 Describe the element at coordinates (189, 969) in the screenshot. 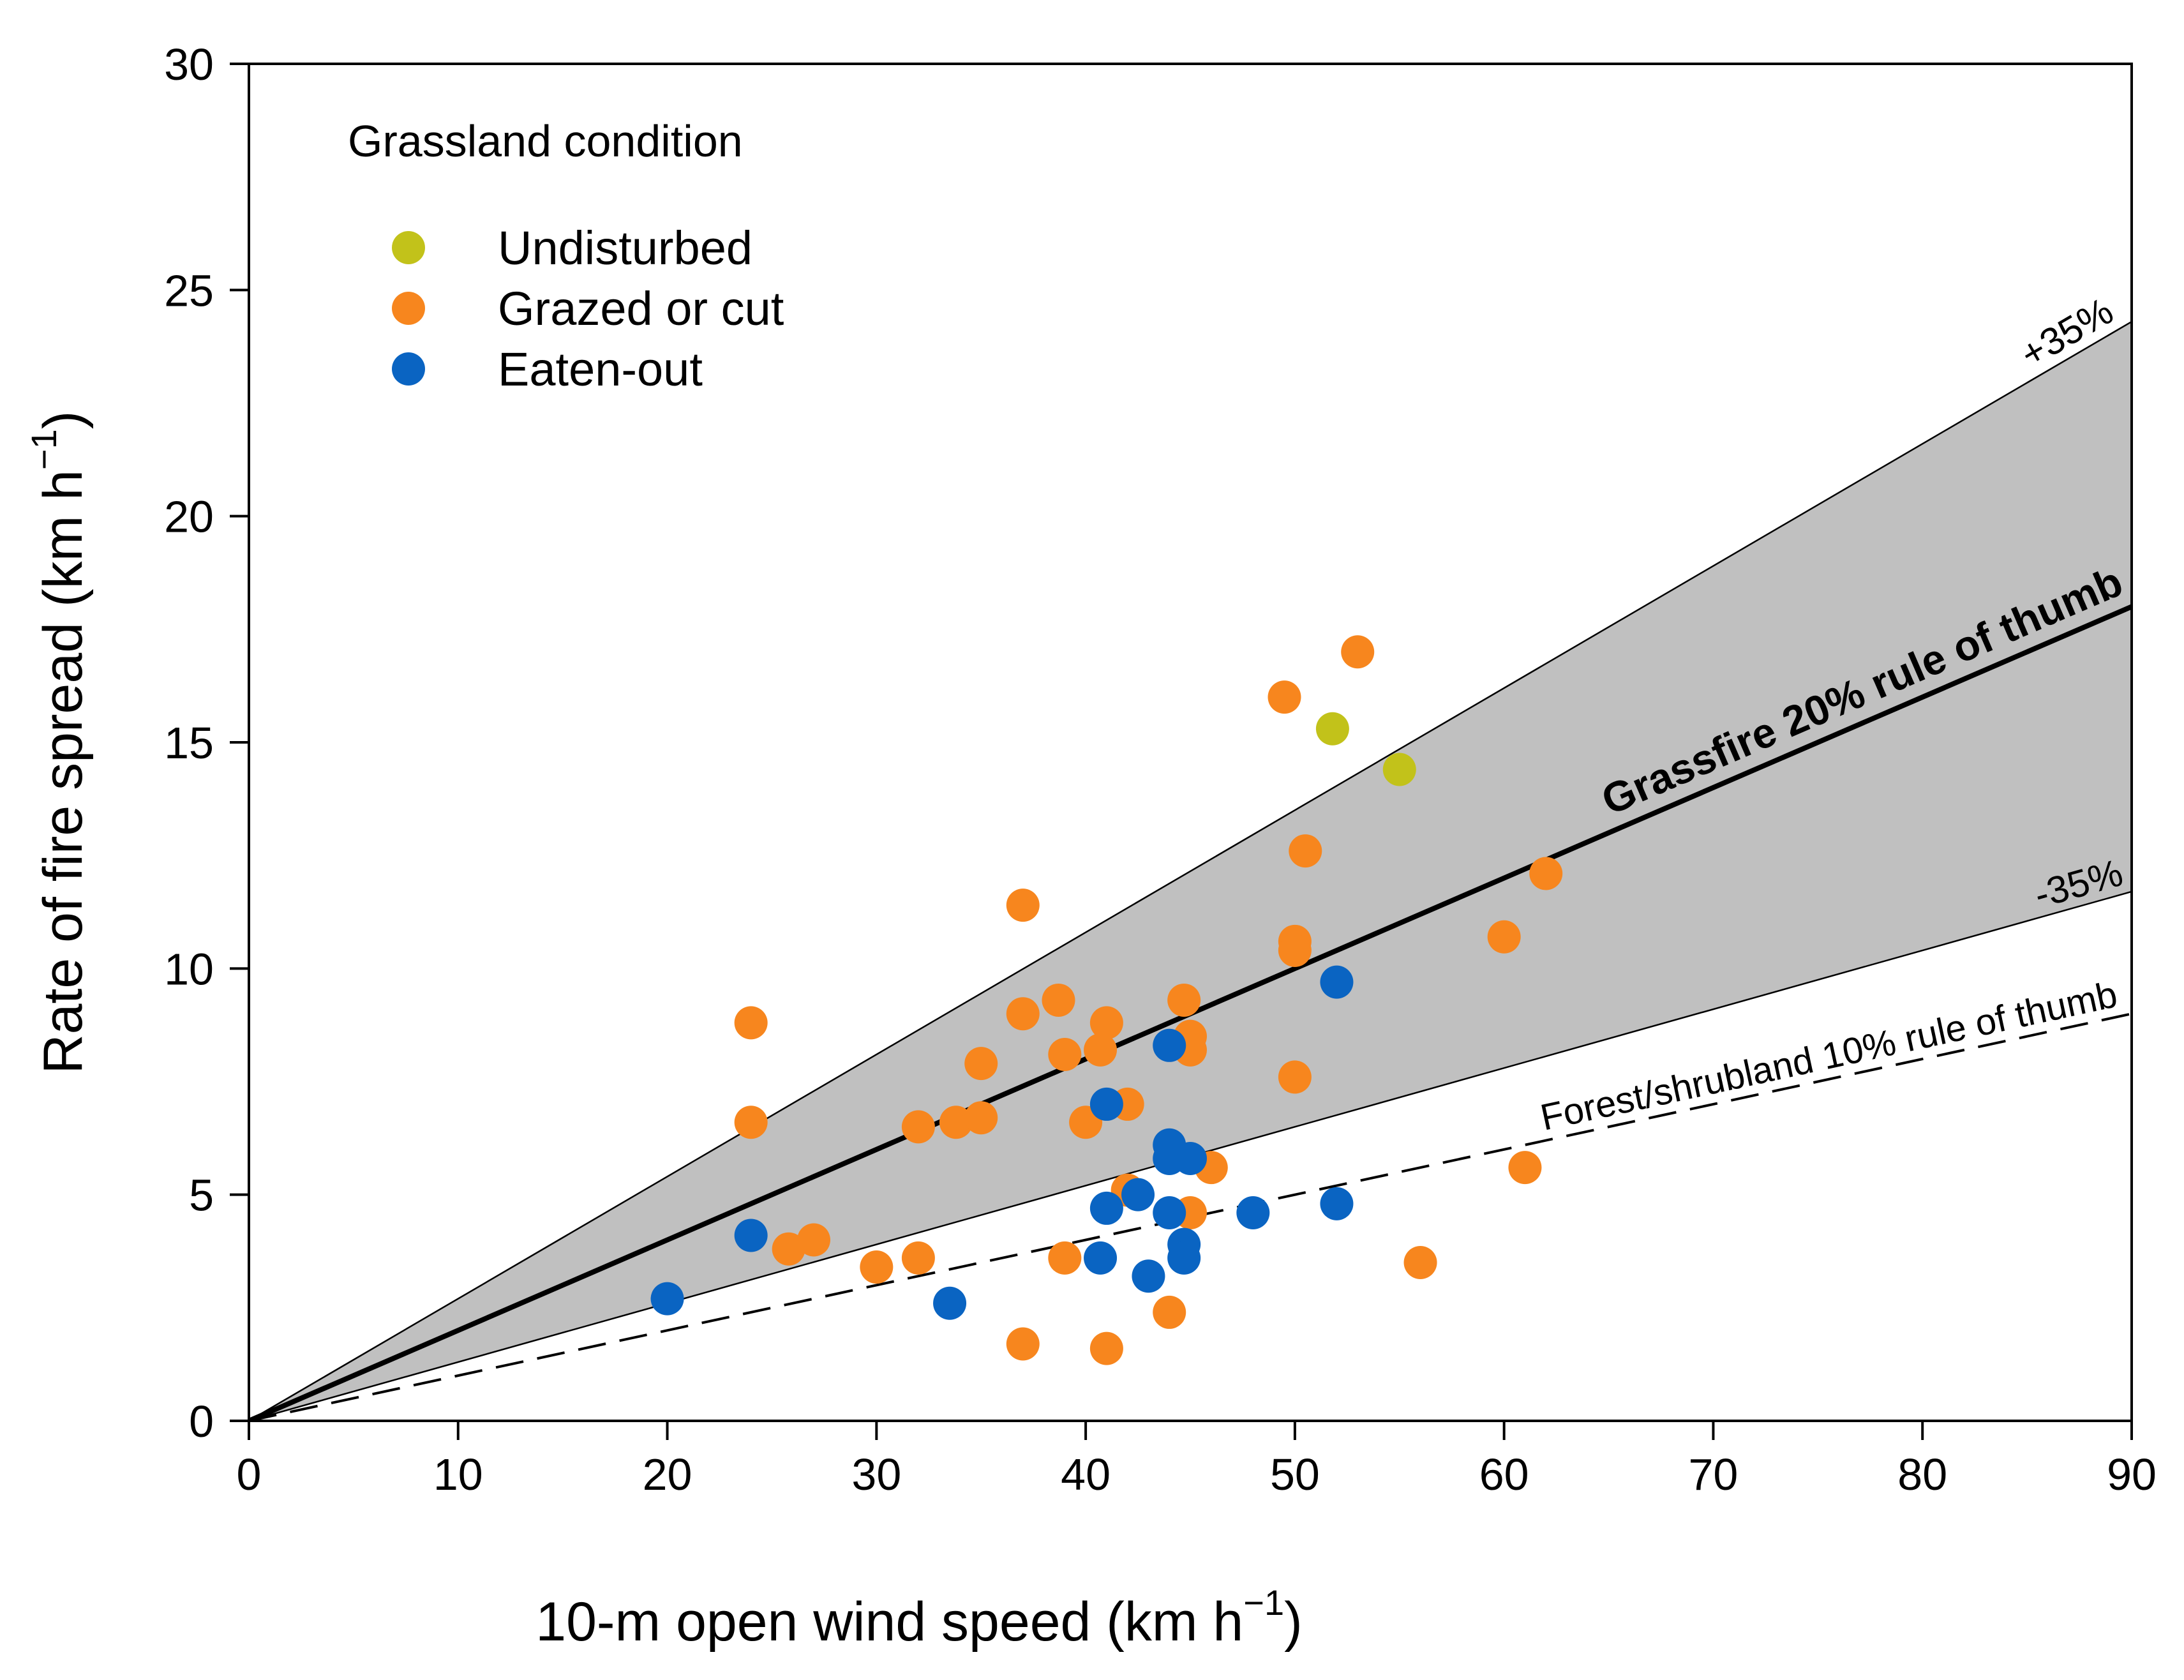

I see `y-tick-label: 10` at that location.